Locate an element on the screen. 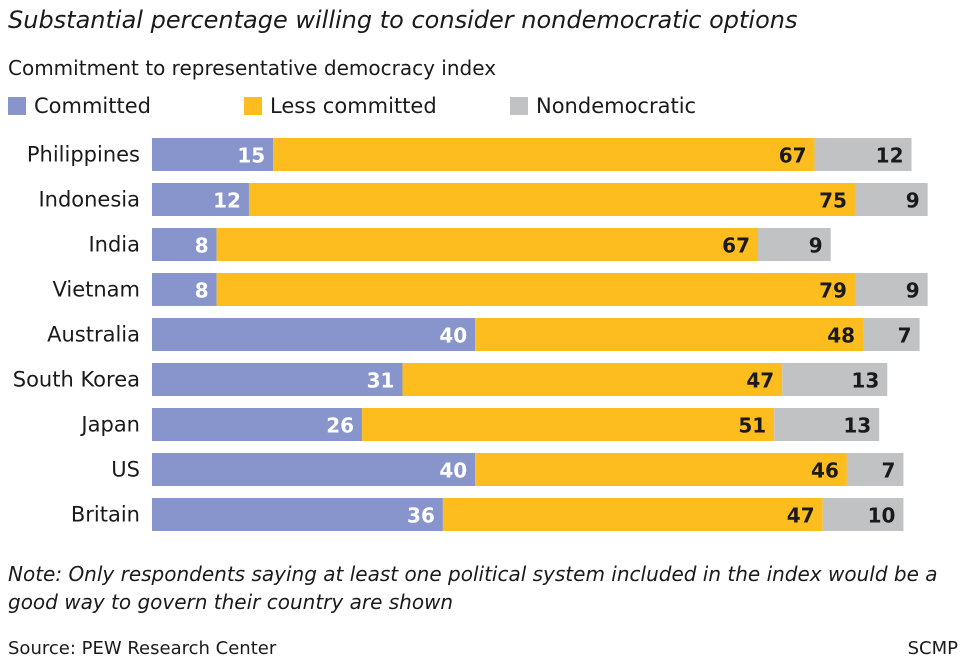  data-label-less-committed: 51 is located at coordinates (752, 426).